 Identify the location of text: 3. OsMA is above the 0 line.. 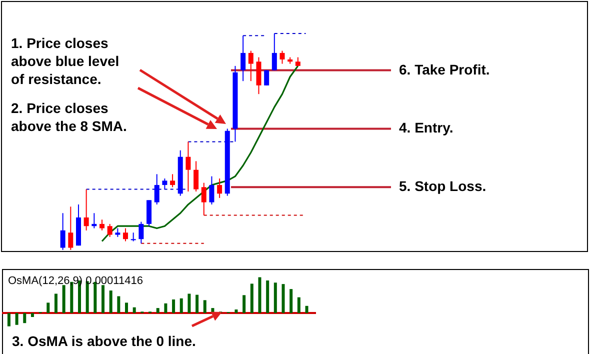
(104, 341).